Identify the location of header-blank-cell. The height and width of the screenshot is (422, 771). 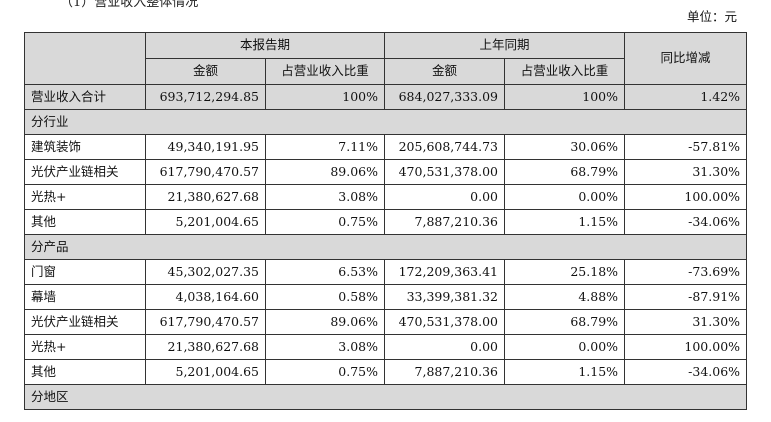
(85, 58).